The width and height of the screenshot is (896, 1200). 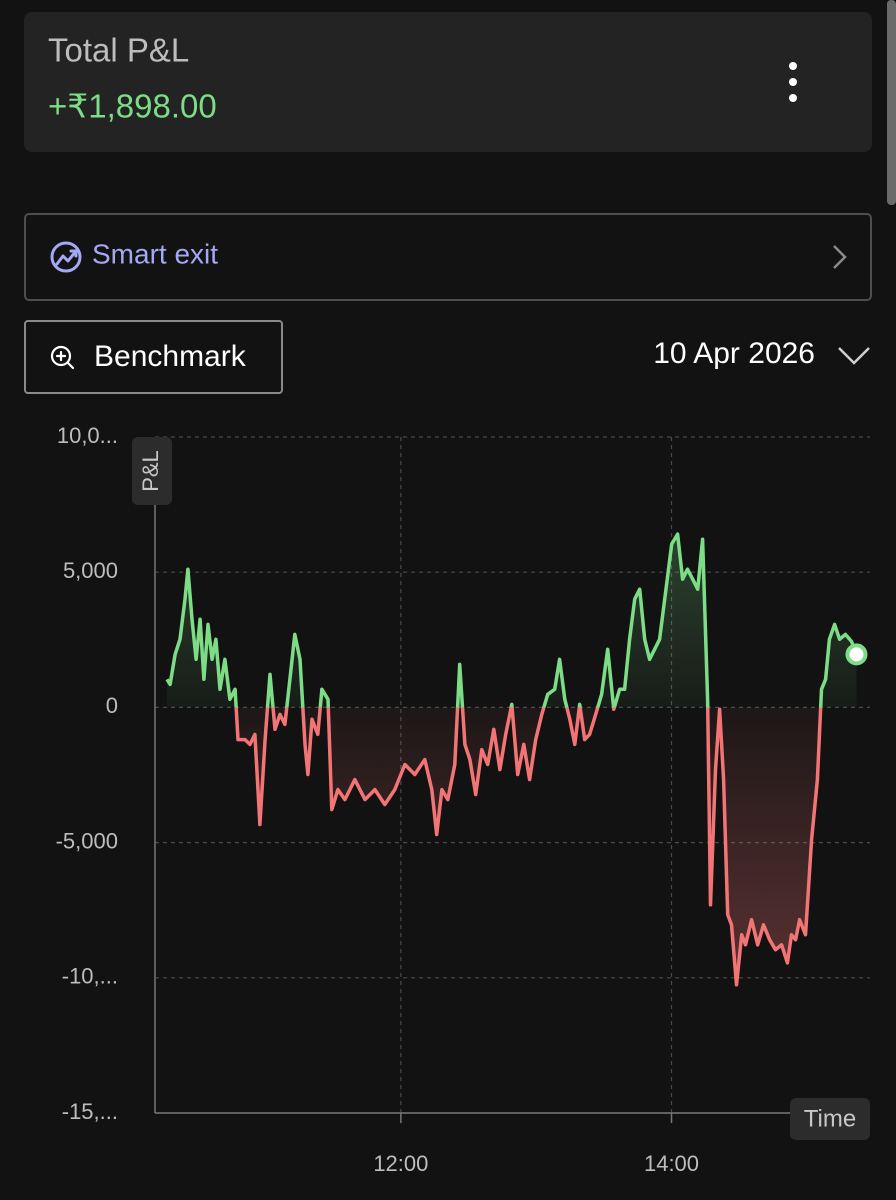 I want to click on smart-exit-icon, so click(x=66, y=257).